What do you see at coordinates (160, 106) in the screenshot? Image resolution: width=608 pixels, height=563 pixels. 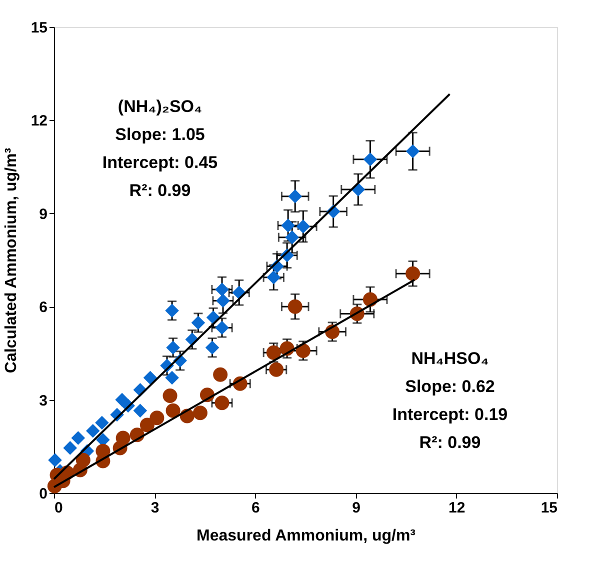 I see `annotation: (NH₄)₂SO₄` at bounding box center [160, 106].